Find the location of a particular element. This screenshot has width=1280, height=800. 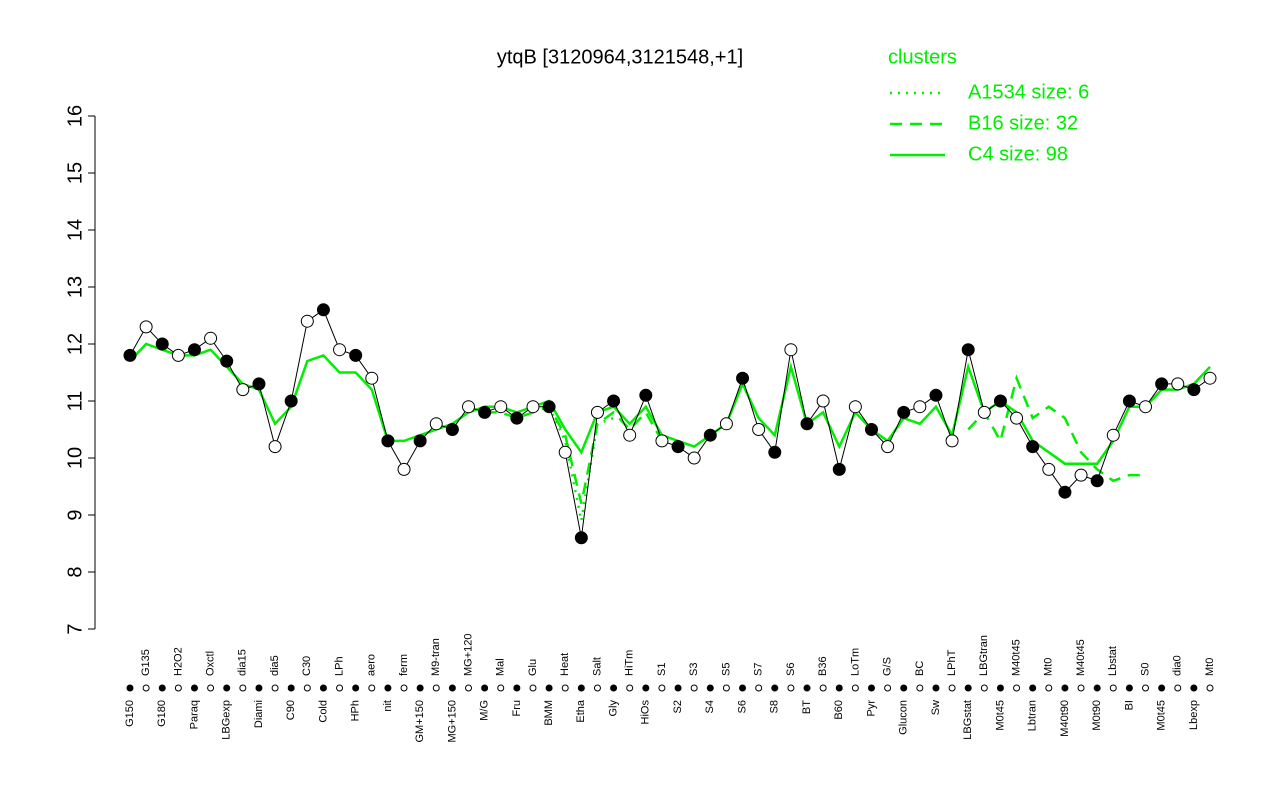

x-tick-label: LBGtran is located at coordinates (984, 655).